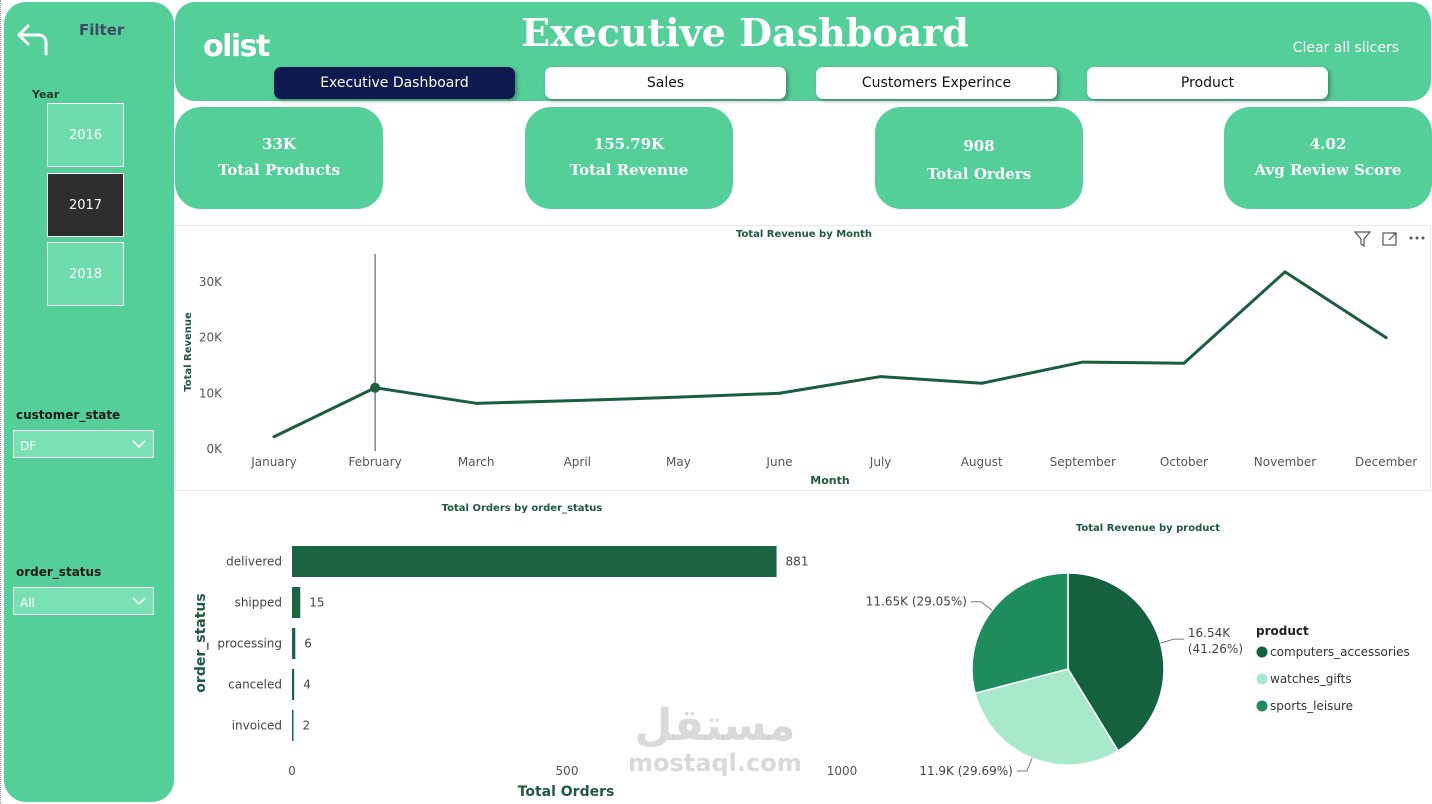  What do you see at coordinates (258, 603) in the screenshot?
I see `bar-category-label: shipped` at bounding box center [258, 603].